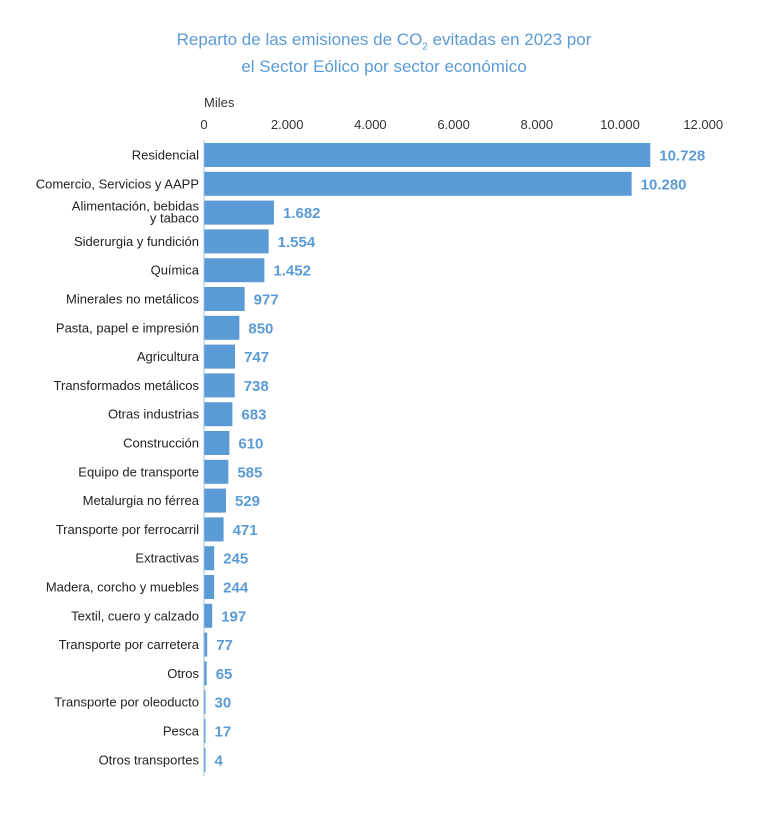  Describe the element at coordinates (117, 183) in the screenshot. I see `category-label: Comercio, Servicios y AAPP` at that location.